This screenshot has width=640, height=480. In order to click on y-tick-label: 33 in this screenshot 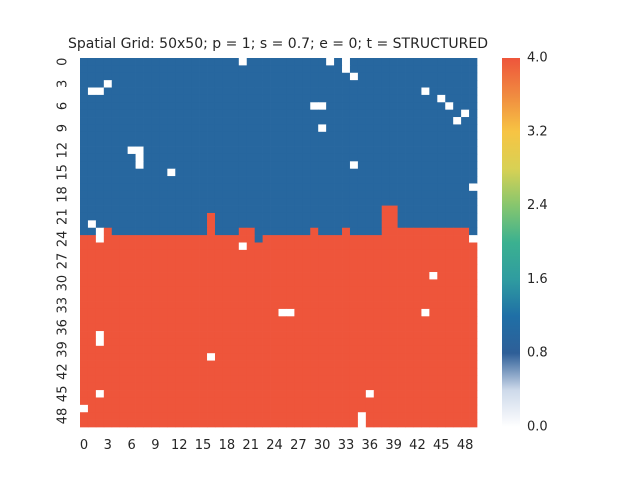, I will do `click(63, 305)`.